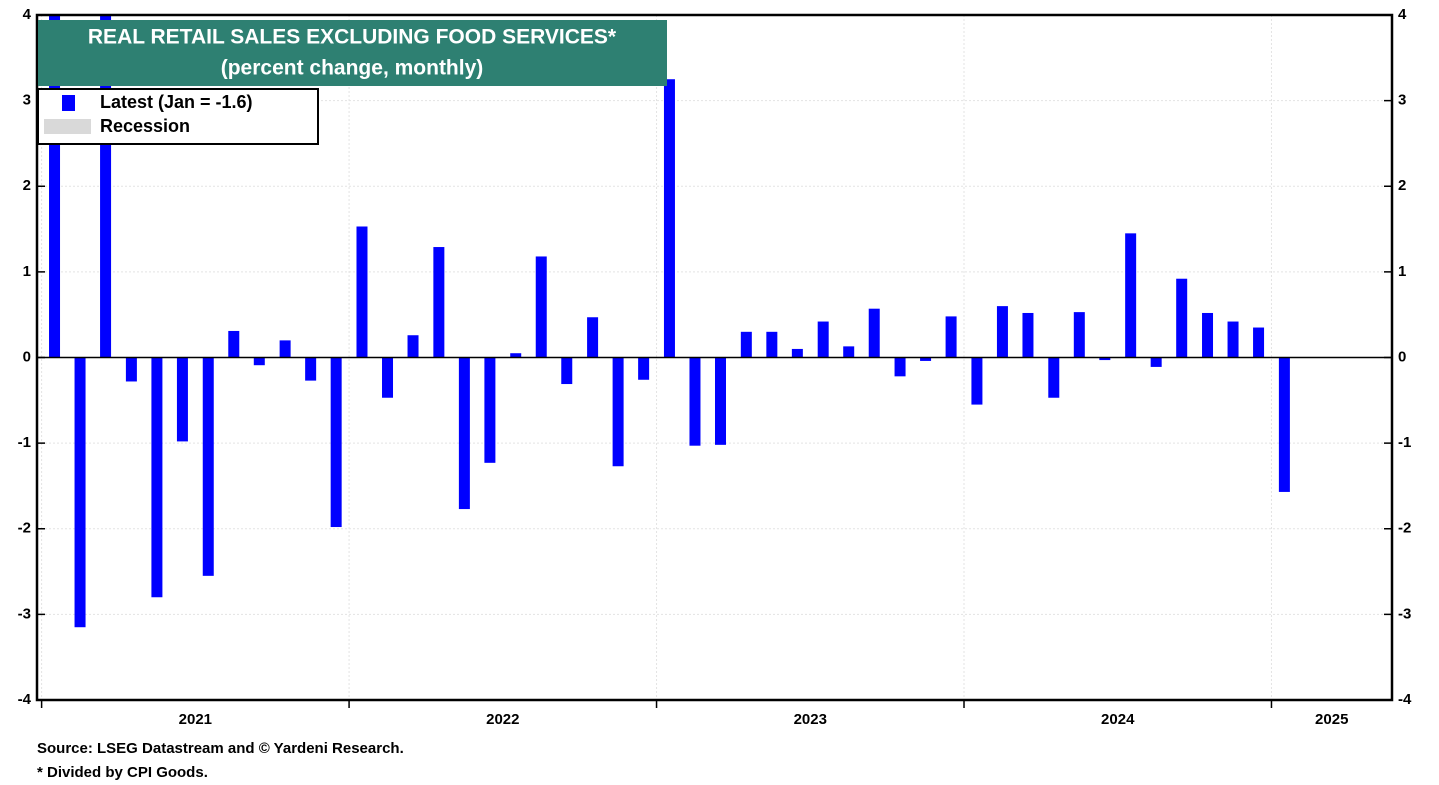  What do you see at coordinates (145, 126) in the screenshot?
I see `legend-label: Recession` at bounding box center [145, 126].